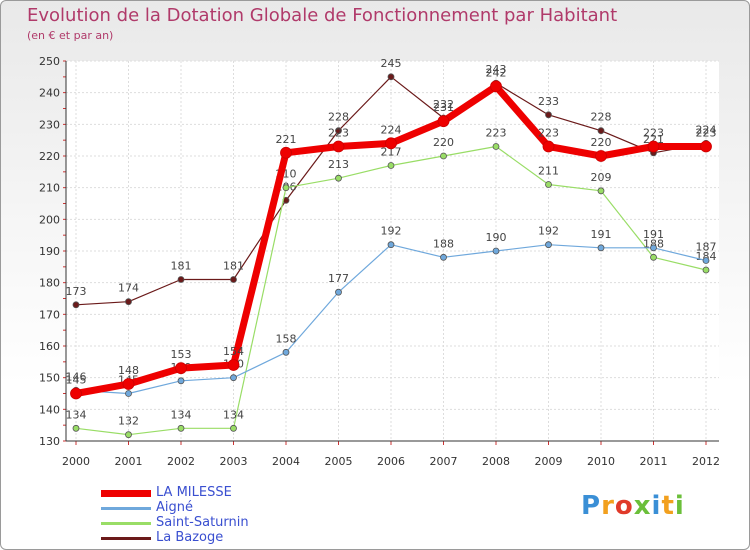 This screenshot has height=550, width=750. What do you see at coordinates (642, 506) in the screenshot?
I see `logo-letter: x` at bounding box center [642, 506].